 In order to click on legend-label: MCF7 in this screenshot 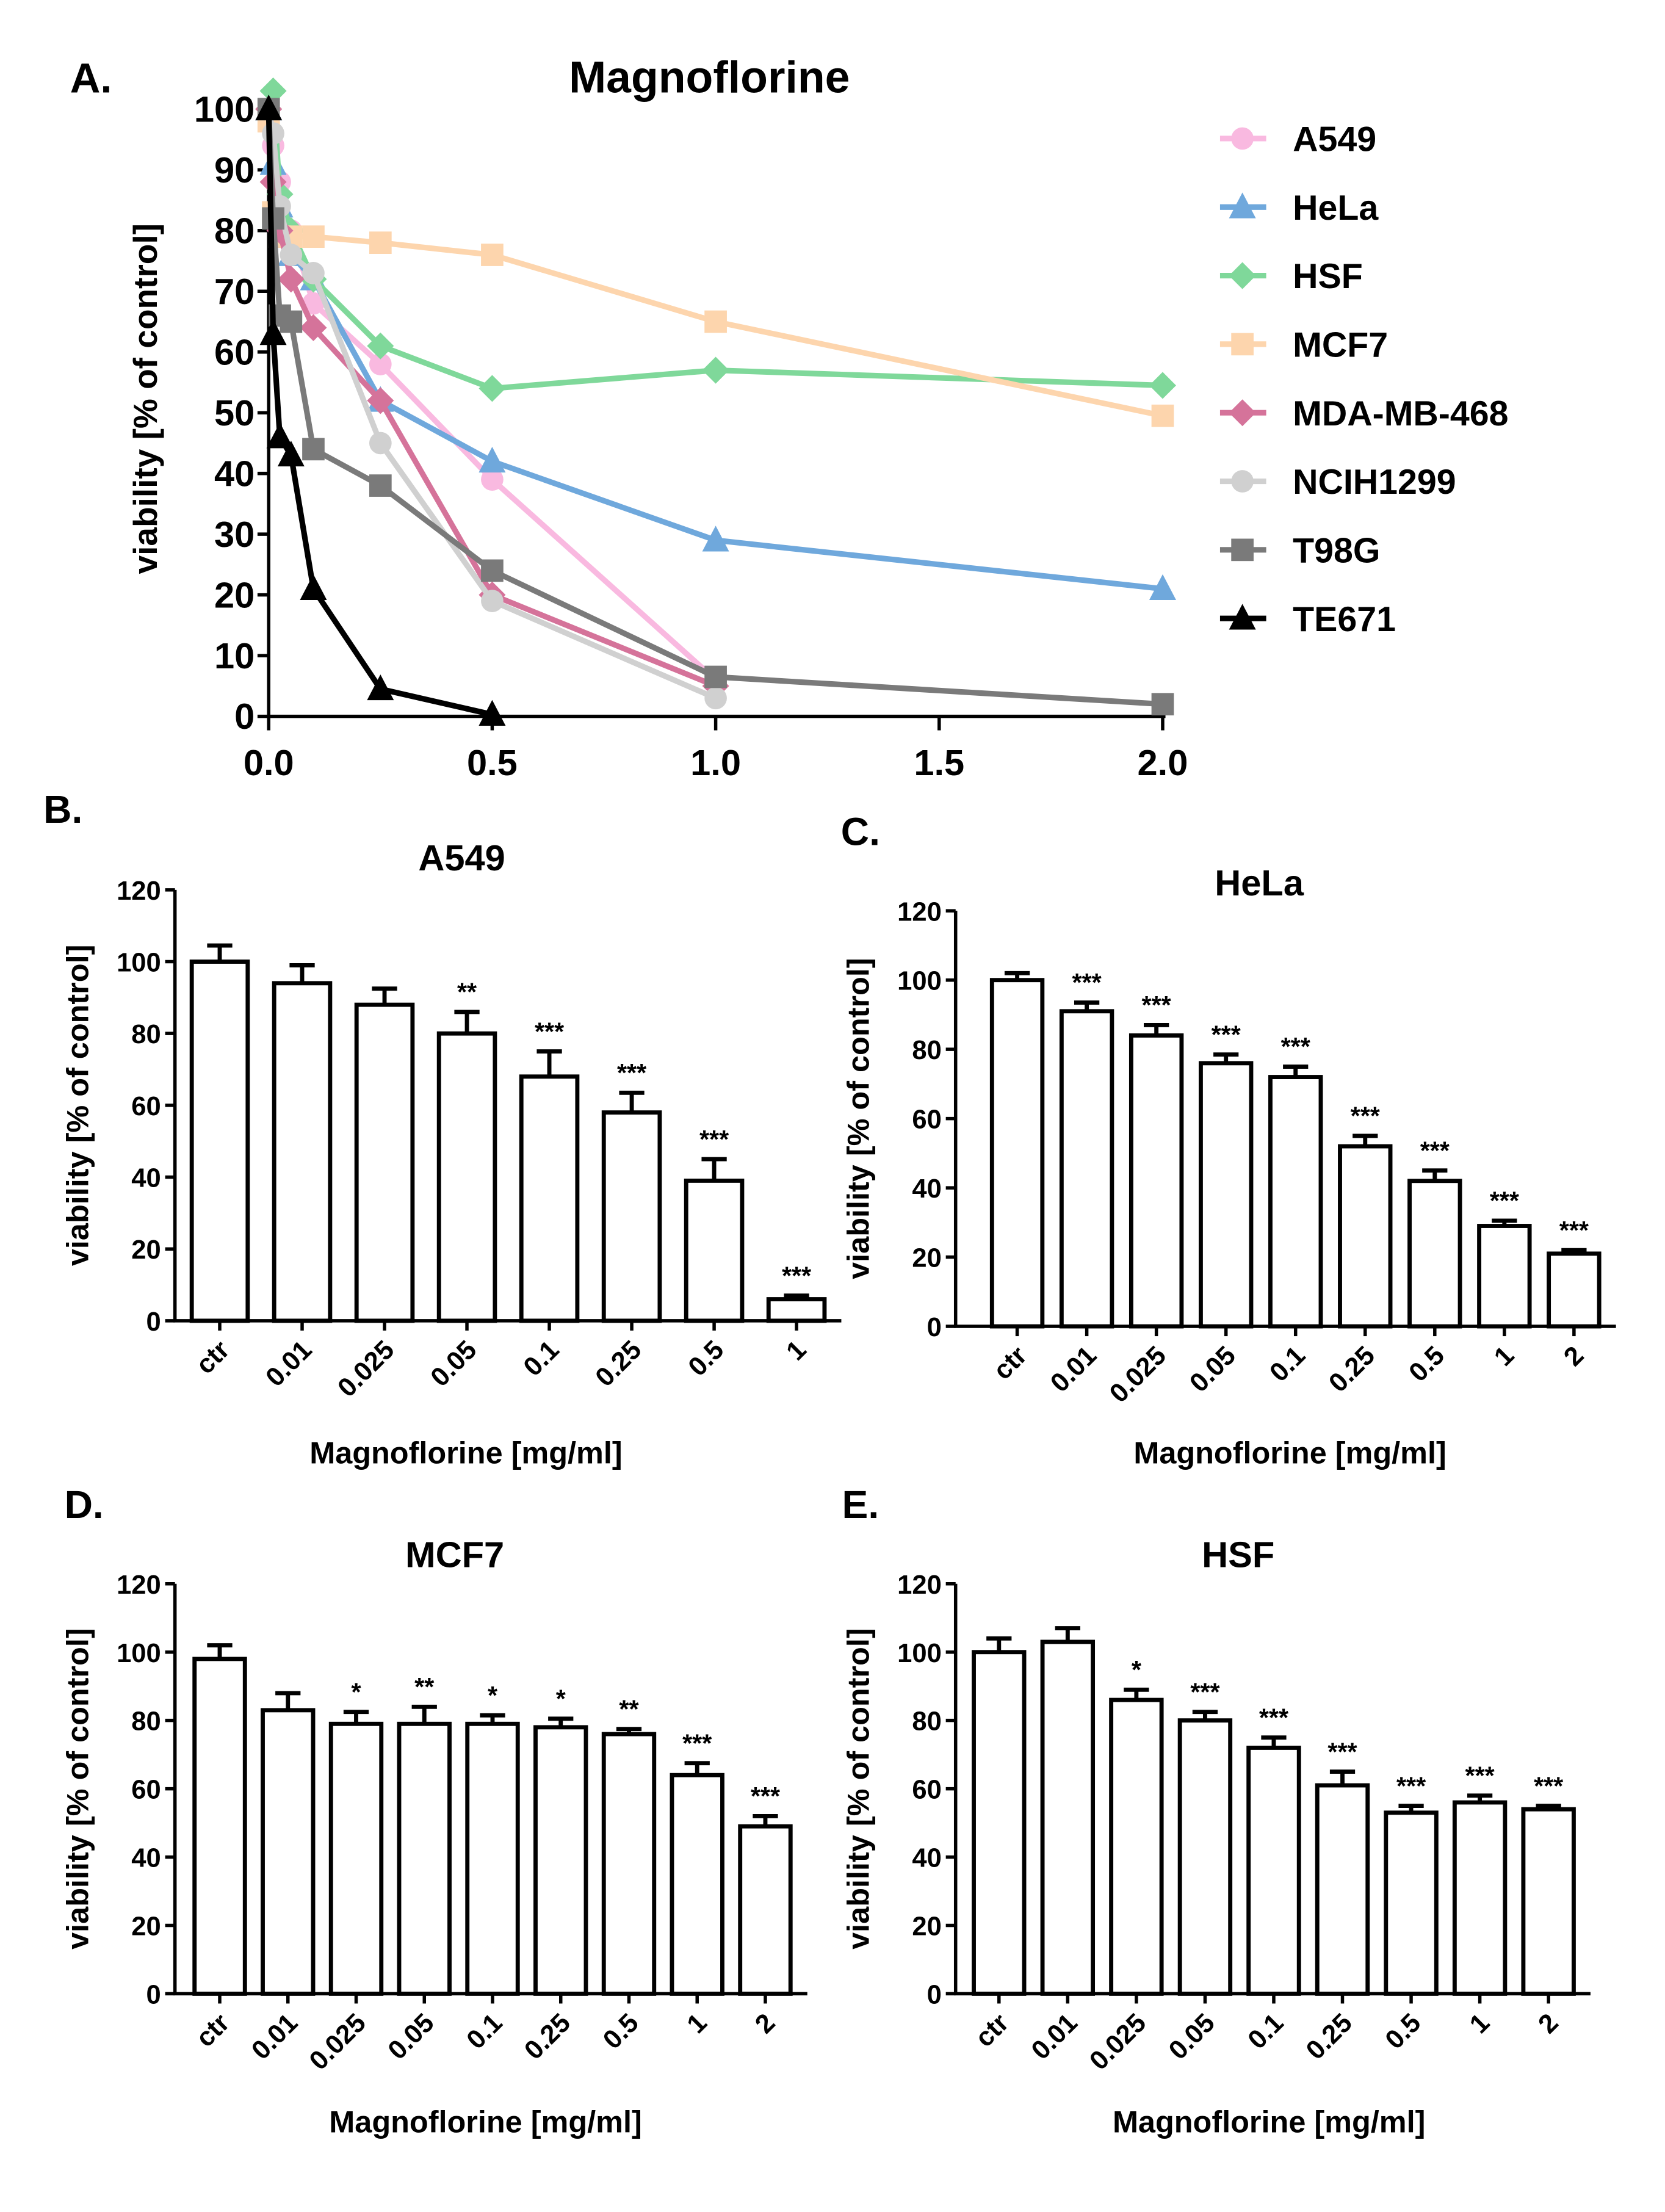, I will do `click(1341, 345)`.